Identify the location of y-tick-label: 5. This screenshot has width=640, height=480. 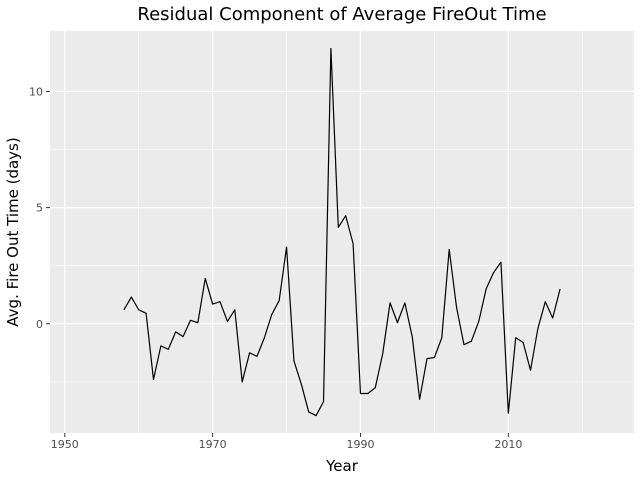
(39, 208).